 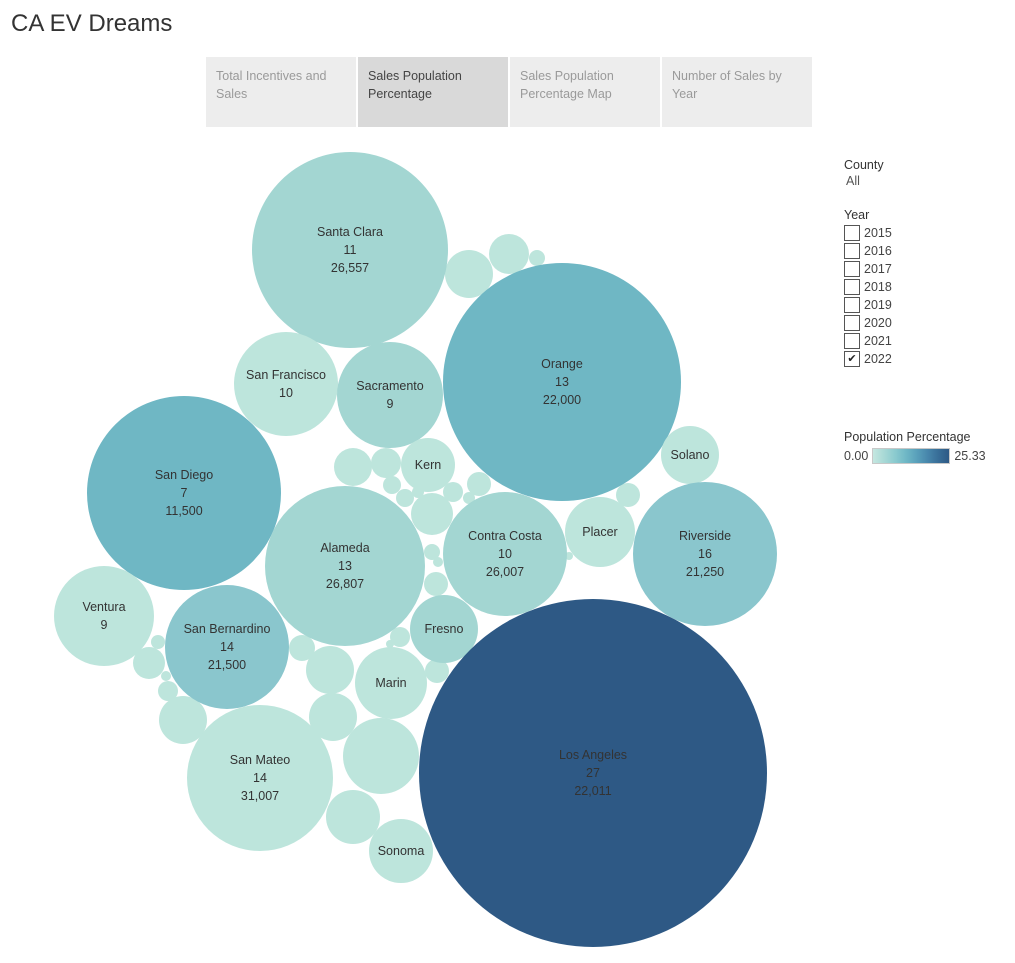 I want to click on color-ramp, so click(x=911, y=456).